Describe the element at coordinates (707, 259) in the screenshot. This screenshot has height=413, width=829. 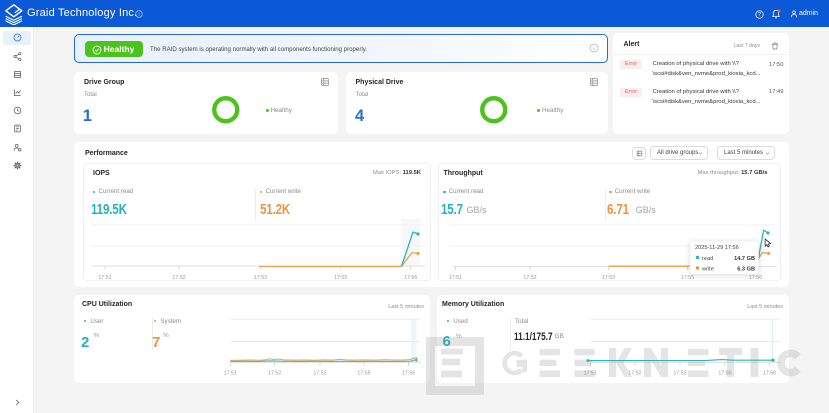
I see `svg-text: read` at that location.